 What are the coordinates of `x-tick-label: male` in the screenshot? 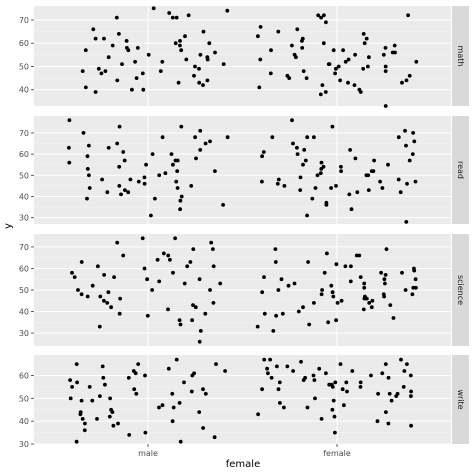 It's located at (148, 453).